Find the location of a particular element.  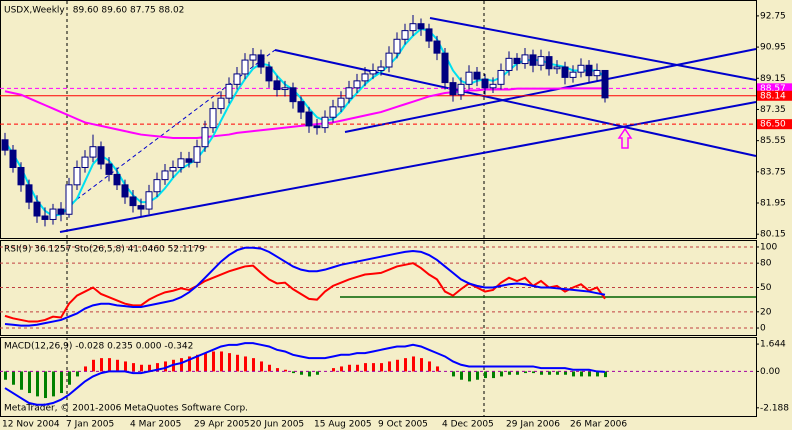

y-tick-label: 0.00 is located at coordinates (770, 372).